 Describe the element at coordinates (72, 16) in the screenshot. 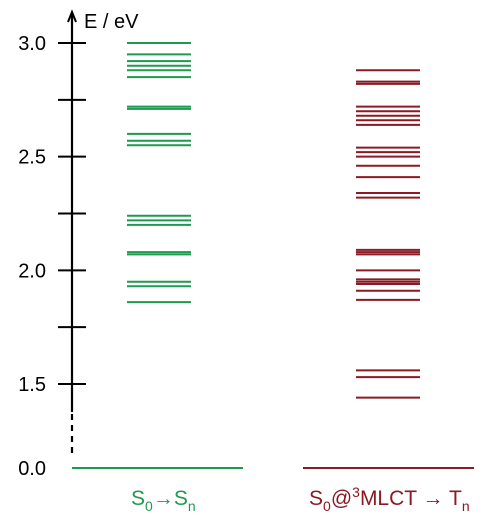

I see `y-axis-arrow` at that location.